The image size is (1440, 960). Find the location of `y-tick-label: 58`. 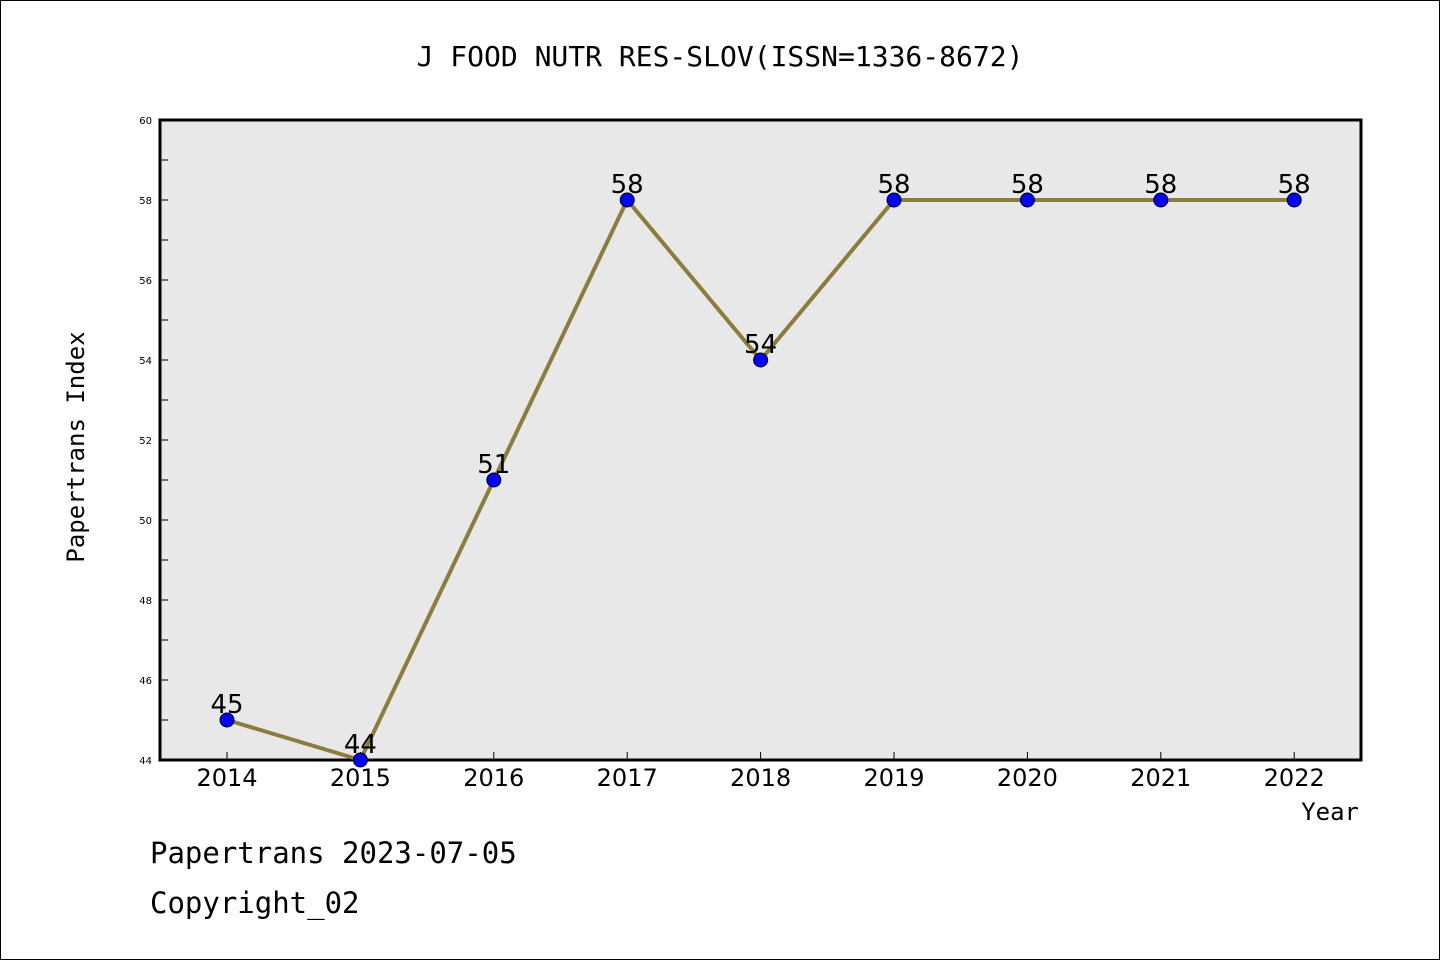

y-tick-label: 58 is located at coordinates (145, 201).